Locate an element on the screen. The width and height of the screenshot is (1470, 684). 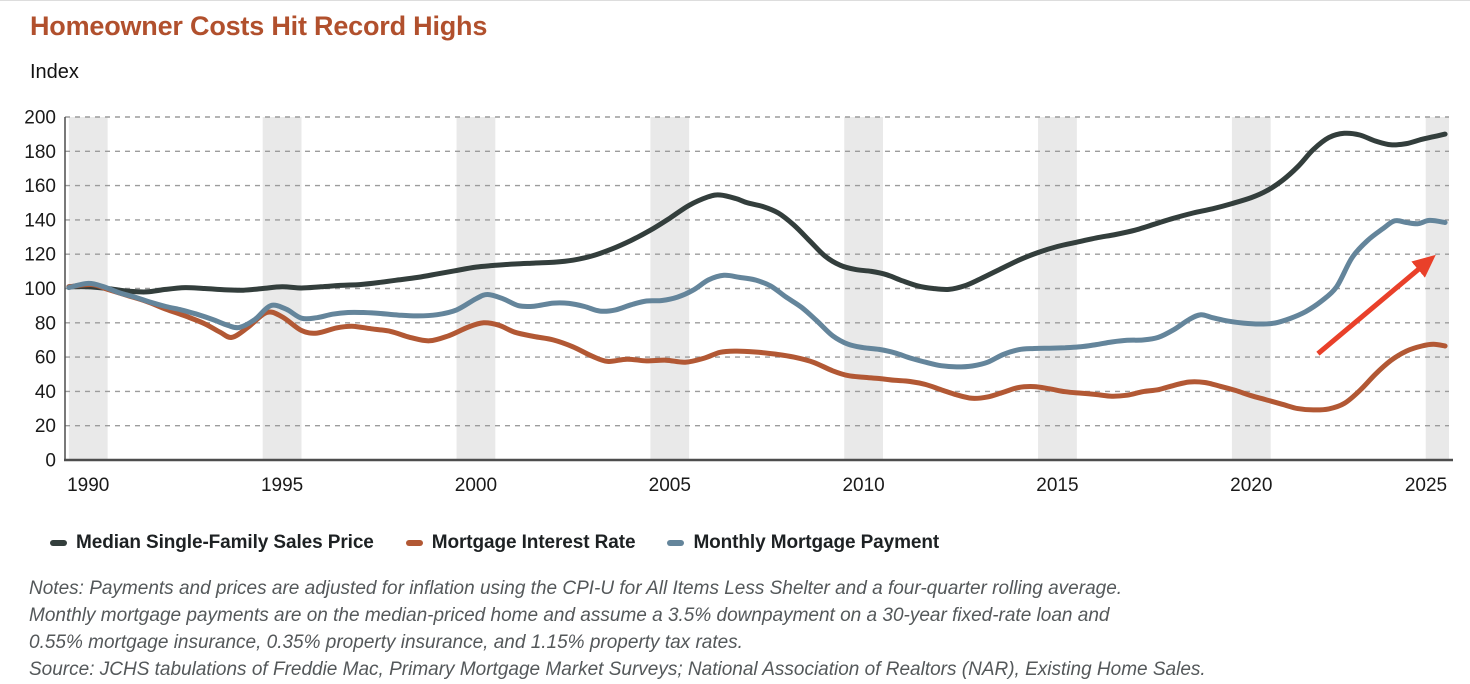
legend-label: Mortgage Interest Rate is located at coordinates (533, 542).